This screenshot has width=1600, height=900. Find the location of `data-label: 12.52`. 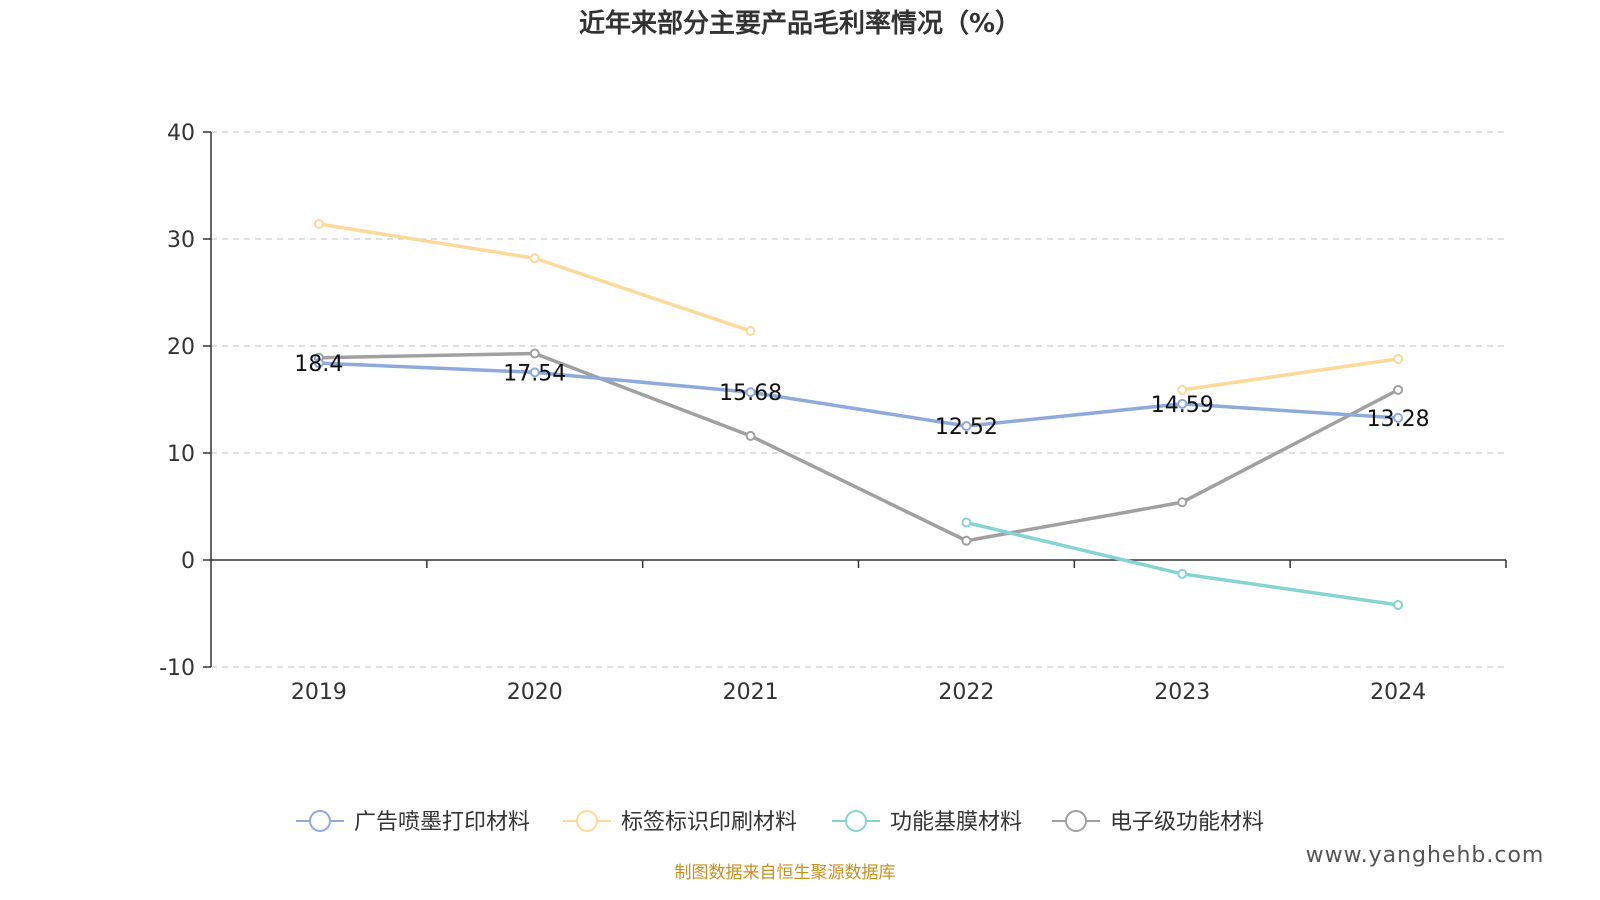

data-label: 12.52 is located at coordinates (966, 427).